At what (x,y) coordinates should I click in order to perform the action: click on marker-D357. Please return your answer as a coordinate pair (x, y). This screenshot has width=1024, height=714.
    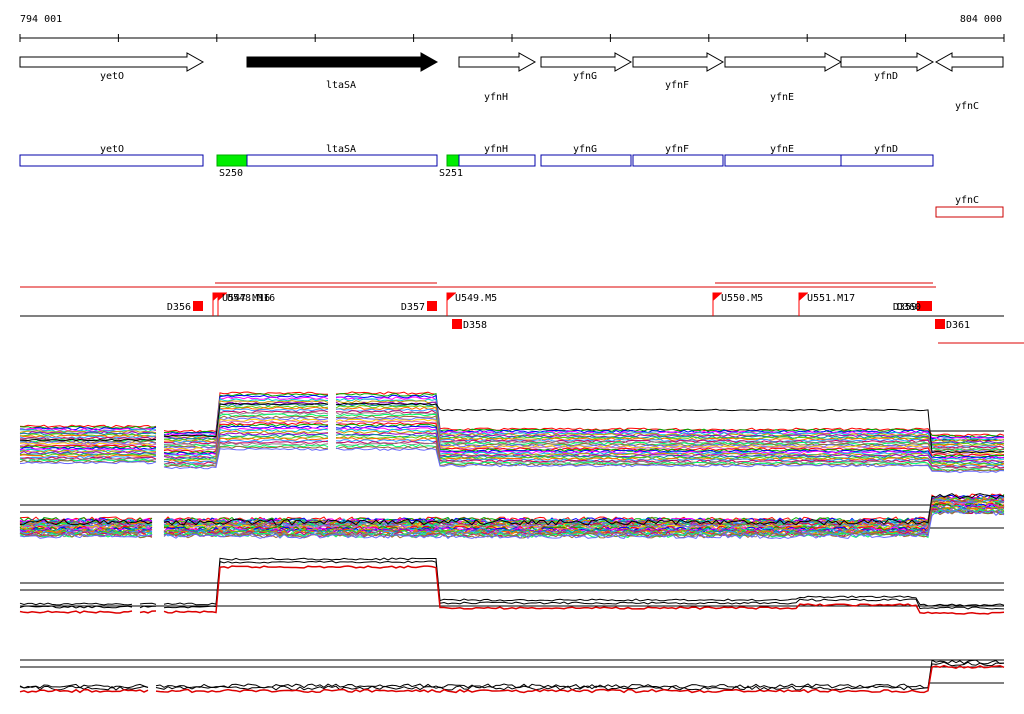
    Looking at the image, I should click on (432, 306).